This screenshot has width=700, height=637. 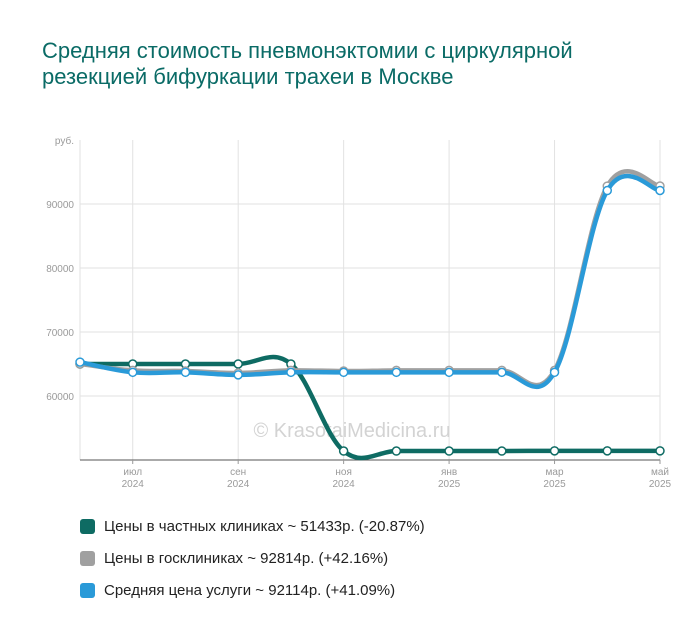 What do you see at coordinates (343, 472) in the screenshot?
I see `x-tick-label: ноя` at bounding box center [343, 472].